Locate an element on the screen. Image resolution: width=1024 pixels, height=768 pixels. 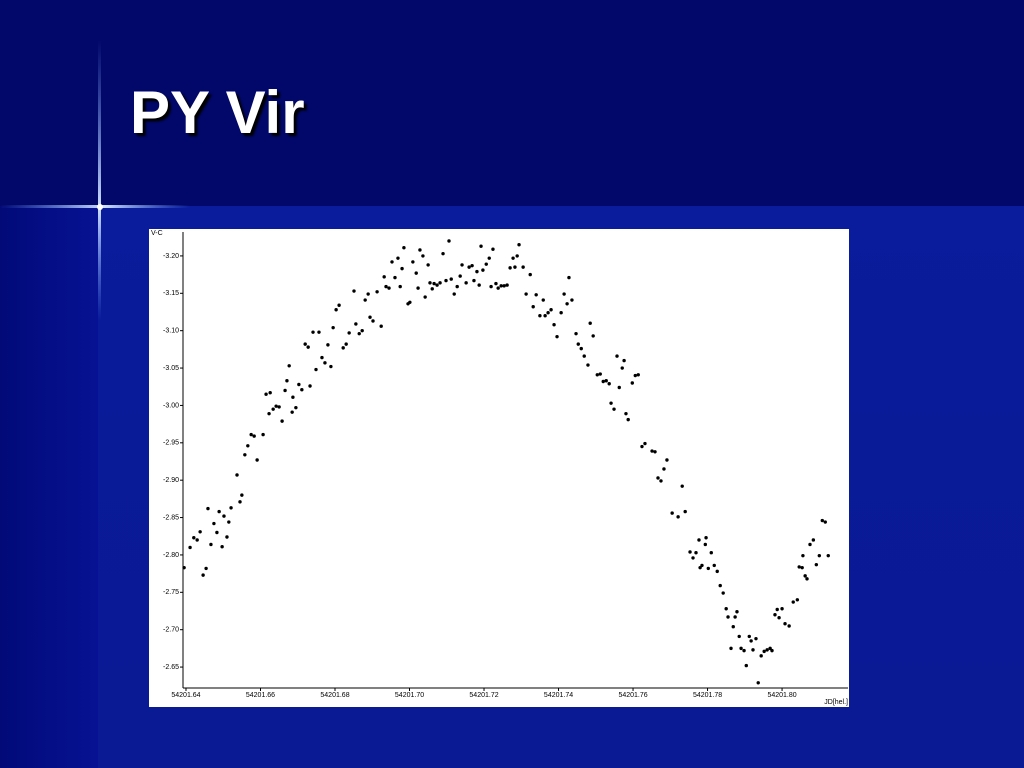
y-tick-label: -2.90 is located at coordinates (171, 480).